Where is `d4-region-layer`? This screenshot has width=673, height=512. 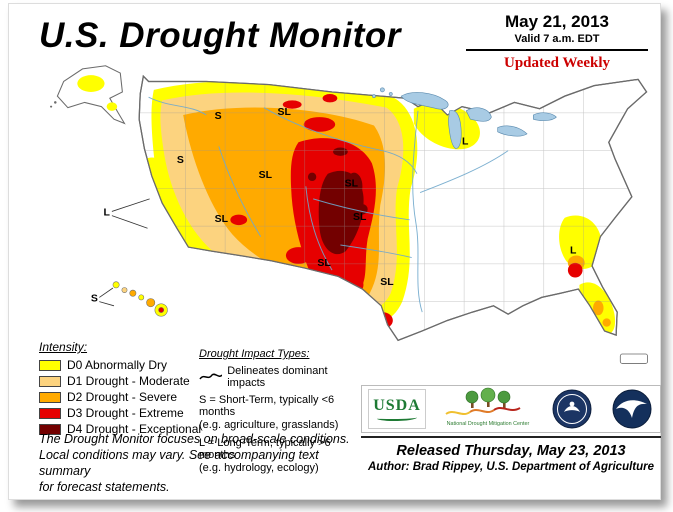 d4-region-layer is located at coordinates (337, 222).